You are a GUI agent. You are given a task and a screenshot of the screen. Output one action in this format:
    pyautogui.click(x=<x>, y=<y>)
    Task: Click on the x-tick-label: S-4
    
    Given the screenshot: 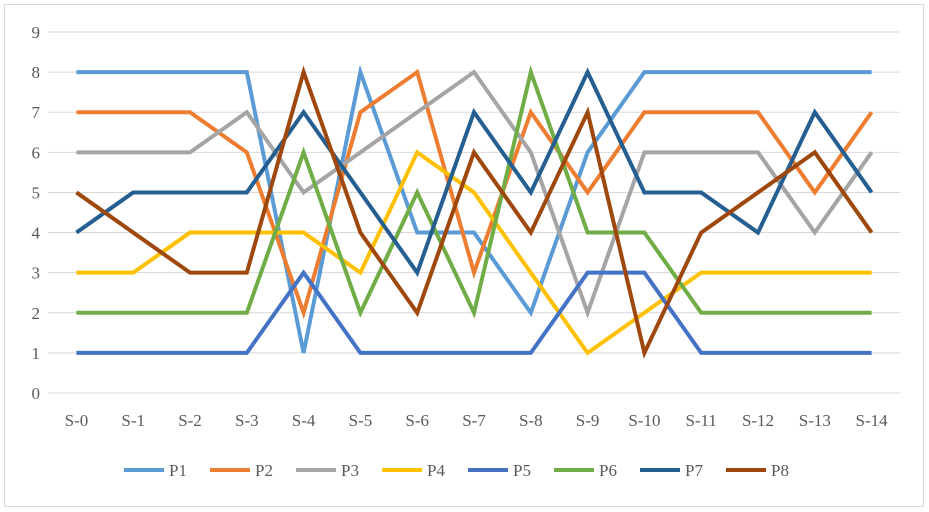 What is the action you would take?
    pyautogui.click(x=304, y=420)
    